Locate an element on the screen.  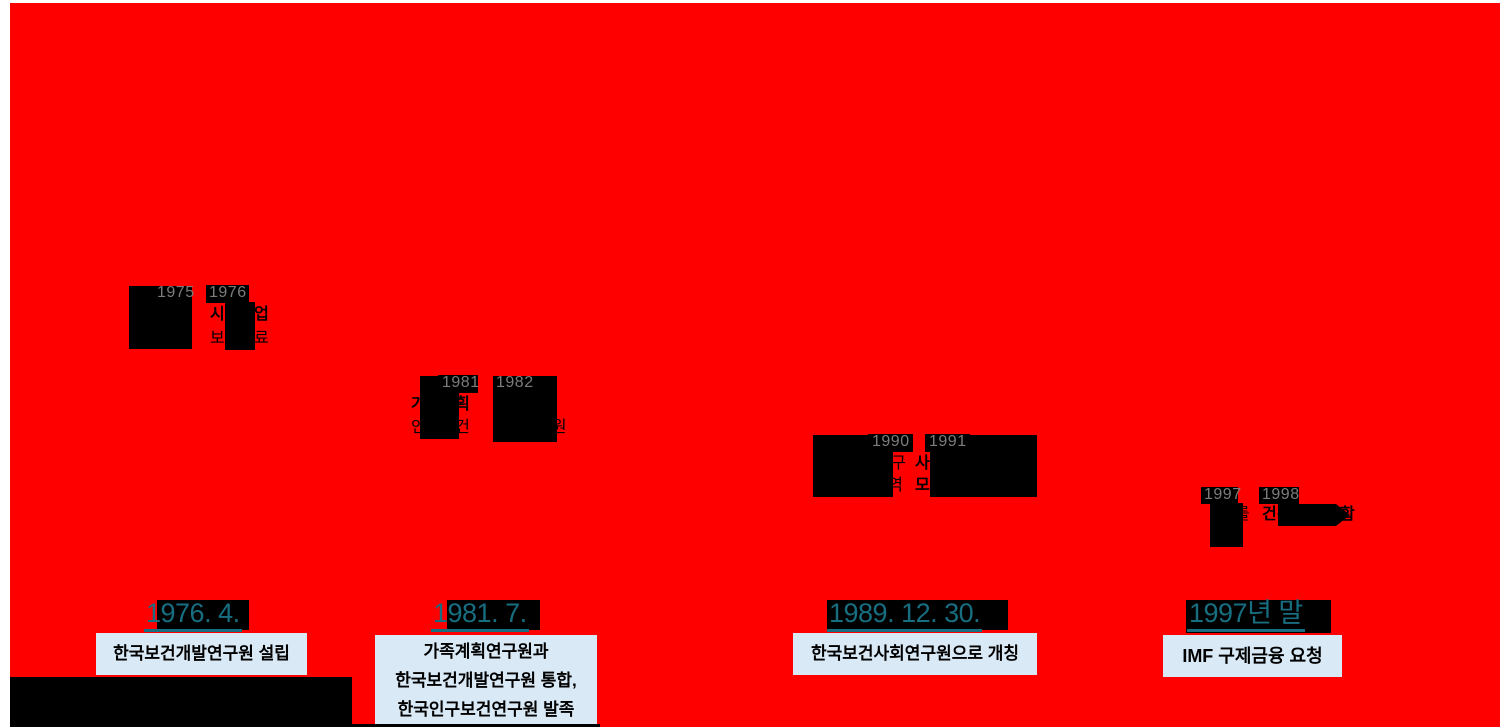
year-label: 1997 is located at coordinates (1223, 494).